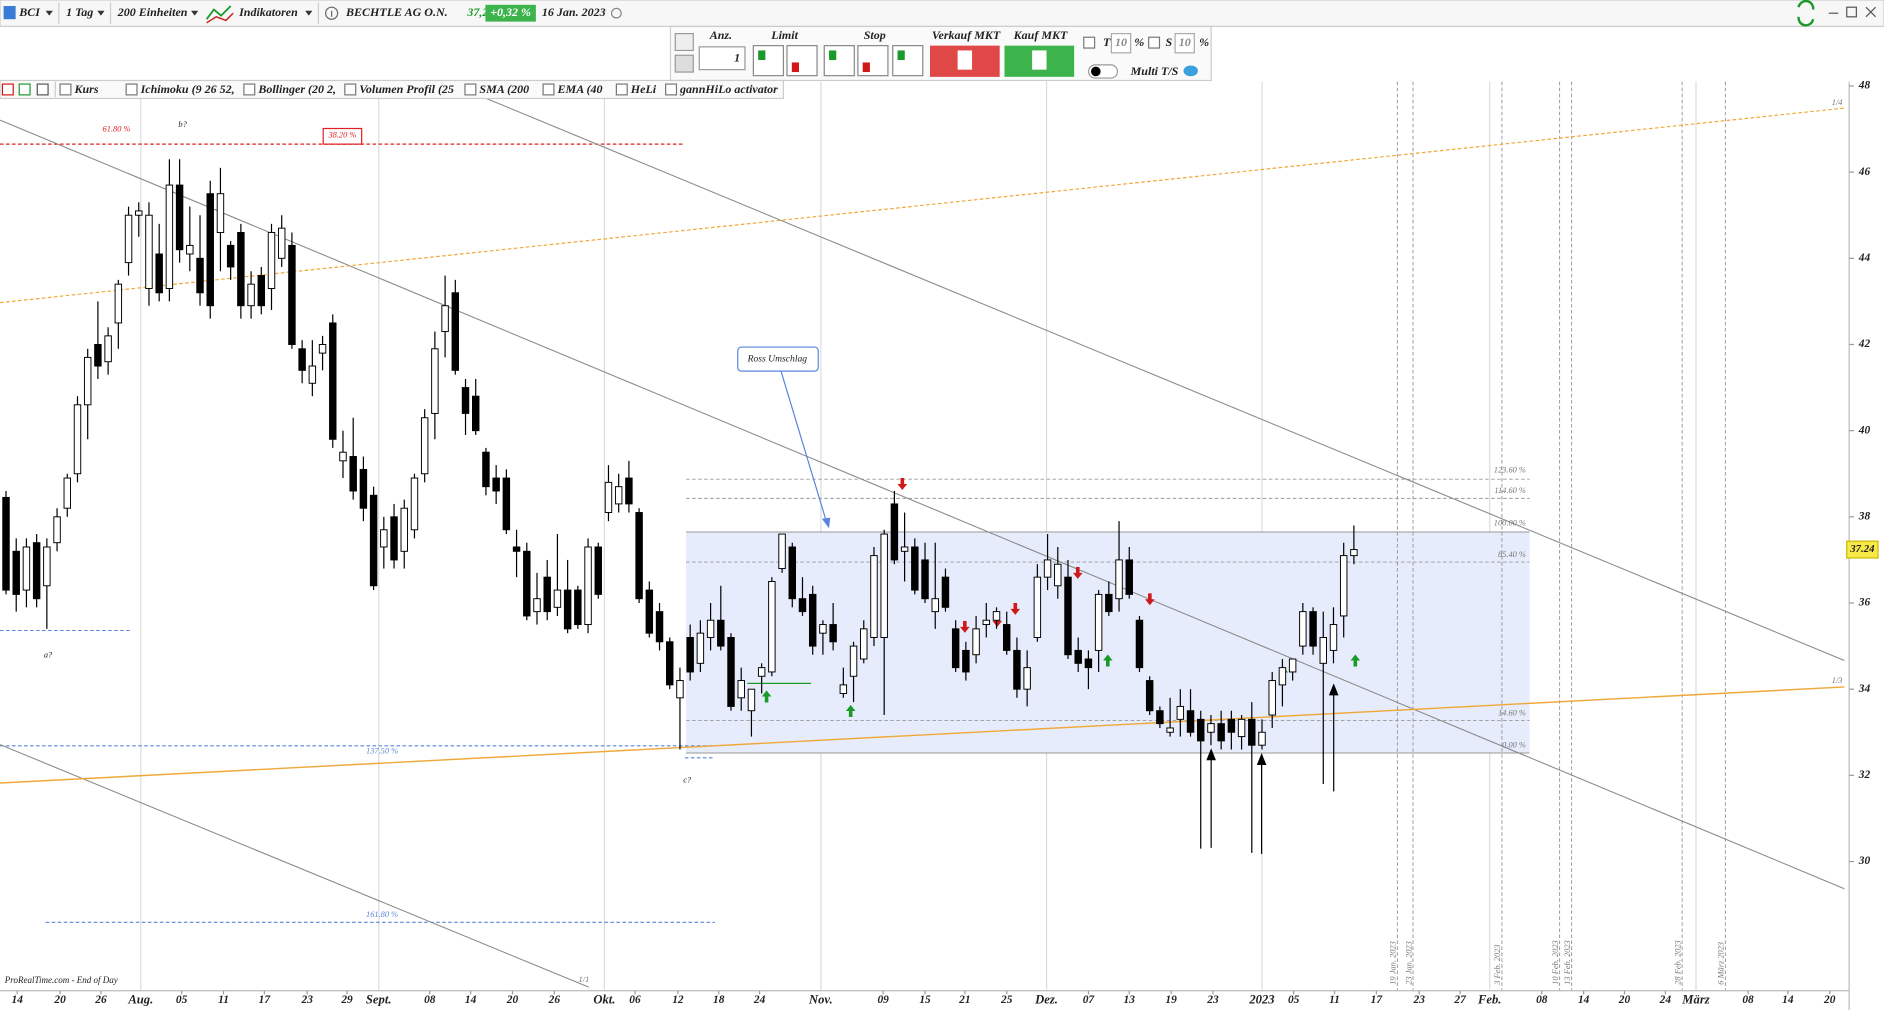 The height and width of the screenshot is (1010, 1884). What do you see at coordinates (1040, 35) in the screenshot?
I see `buy-label: Kauf MKT` at bounding box center [1040, 35].